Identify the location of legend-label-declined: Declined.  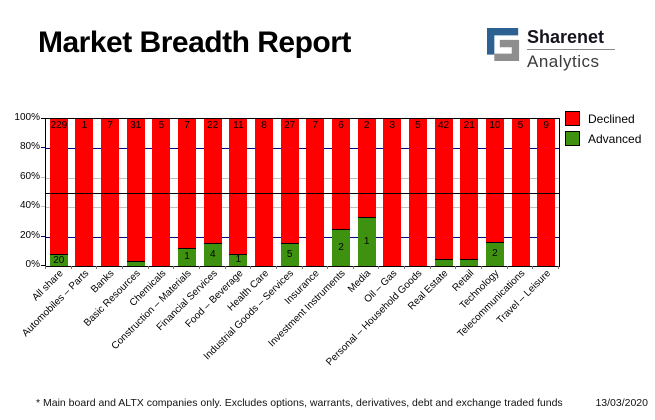
(611, 118).